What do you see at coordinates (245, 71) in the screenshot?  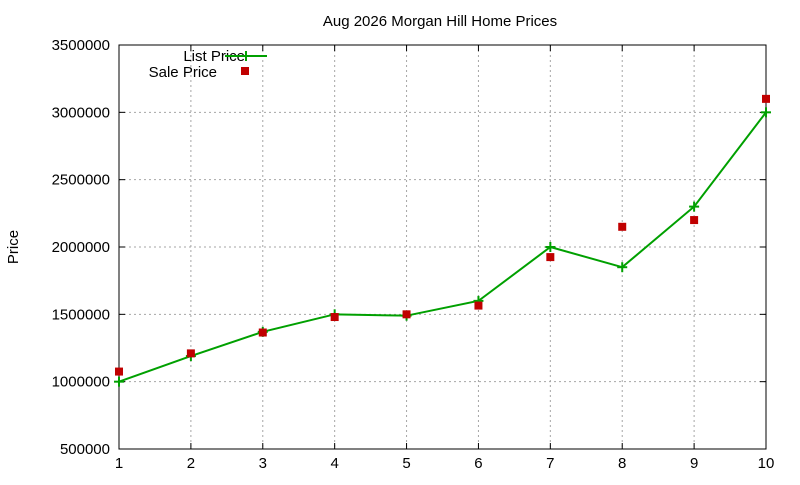 I see `legend-marker-sale-price` at bounding box center [245, 71].